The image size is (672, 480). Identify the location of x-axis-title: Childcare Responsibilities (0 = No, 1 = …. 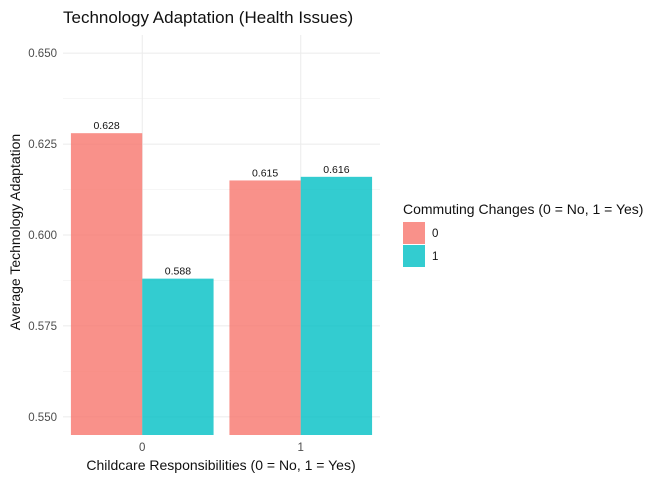
(220, 465).